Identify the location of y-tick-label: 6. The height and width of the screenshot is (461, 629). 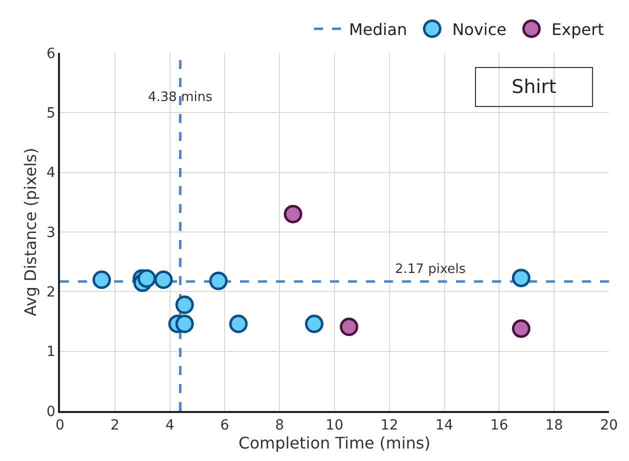
(51, 54).